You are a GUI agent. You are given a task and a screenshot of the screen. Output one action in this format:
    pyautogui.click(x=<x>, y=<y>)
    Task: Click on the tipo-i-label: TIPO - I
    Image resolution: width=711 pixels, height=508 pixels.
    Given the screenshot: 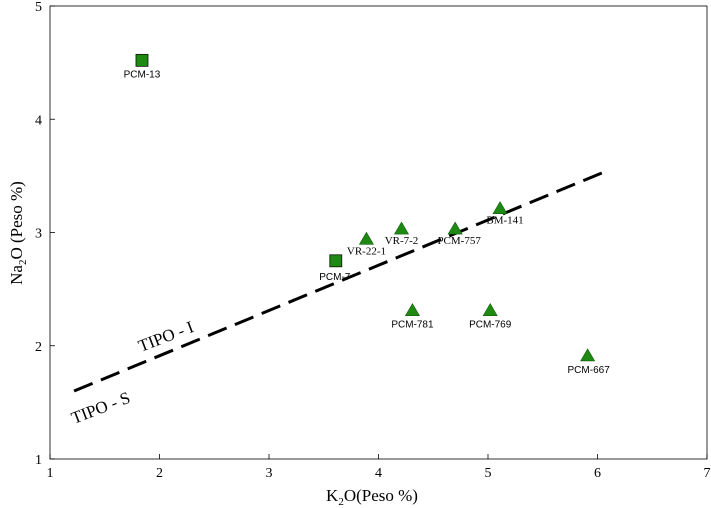 What is the action you would take?
    pyautogui.click(x=166, y=336)
    